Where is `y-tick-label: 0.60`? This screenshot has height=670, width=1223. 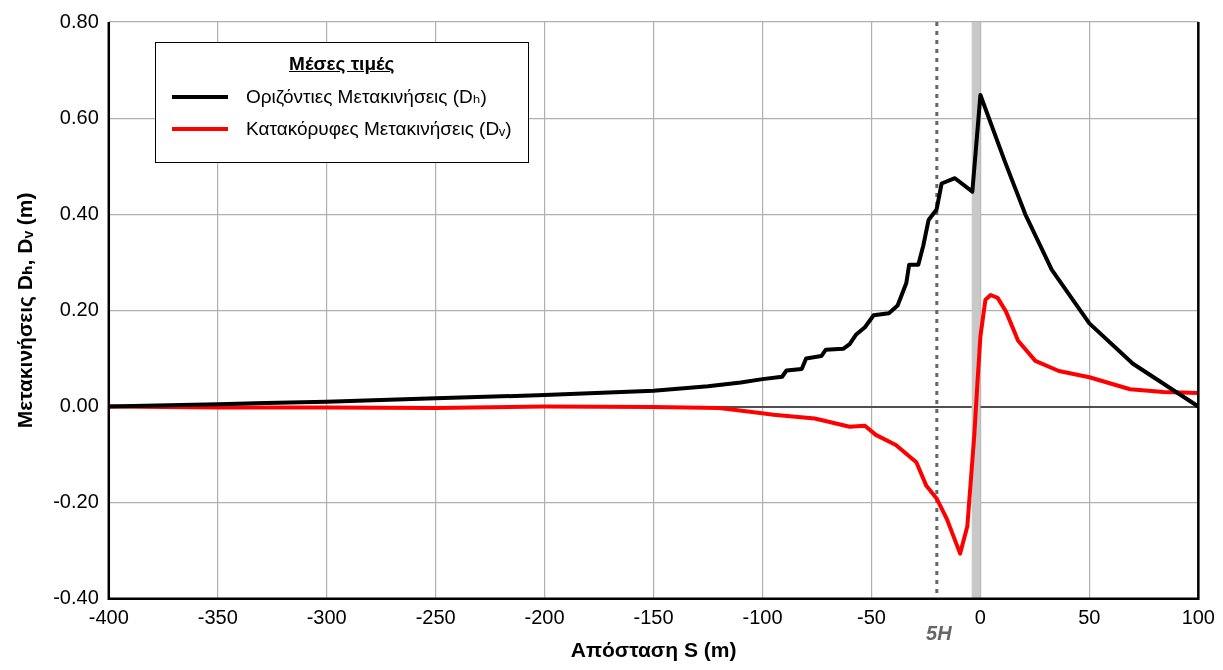 y-tick-label: 0.60 is located at coordinates (79, 116).